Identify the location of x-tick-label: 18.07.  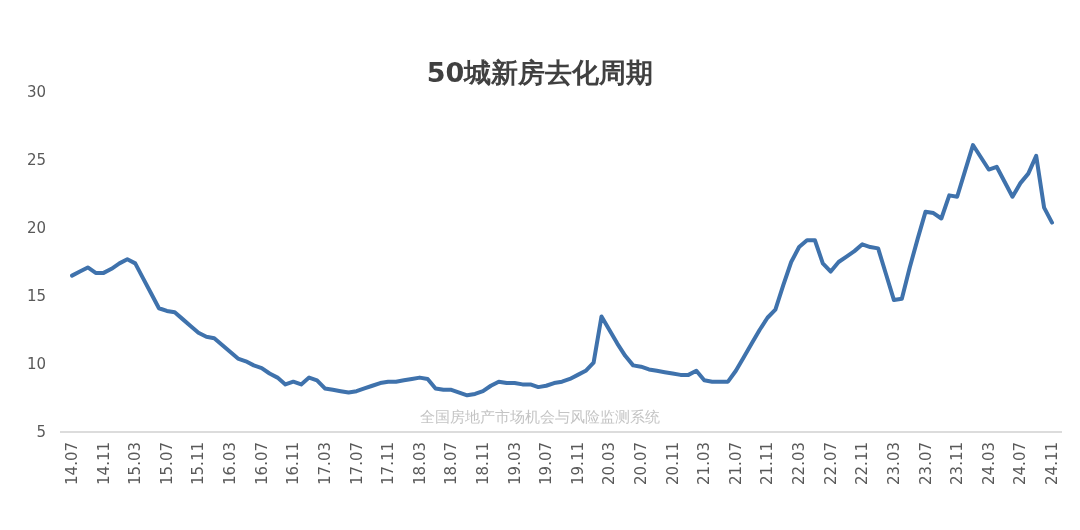
(451, 463).